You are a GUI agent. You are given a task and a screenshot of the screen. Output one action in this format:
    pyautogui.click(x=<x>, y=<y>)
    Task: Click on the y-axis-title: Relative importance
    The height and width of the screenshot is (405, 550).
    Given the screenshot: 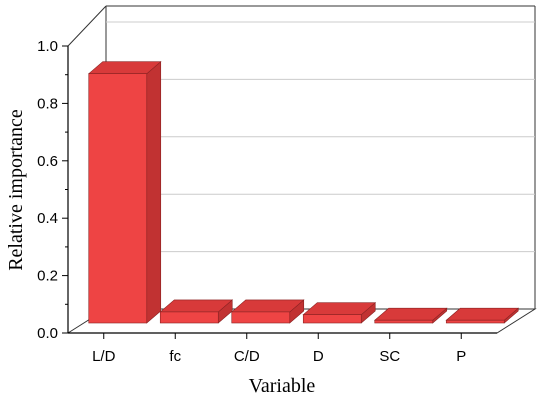 What is the action you would take?
    pyautogui.click(x=16, y=190)
    